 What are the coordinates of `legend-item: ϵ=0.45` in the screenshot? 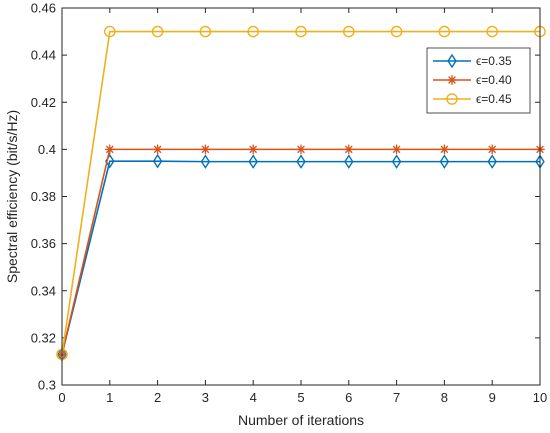 It's located at (472, 99).